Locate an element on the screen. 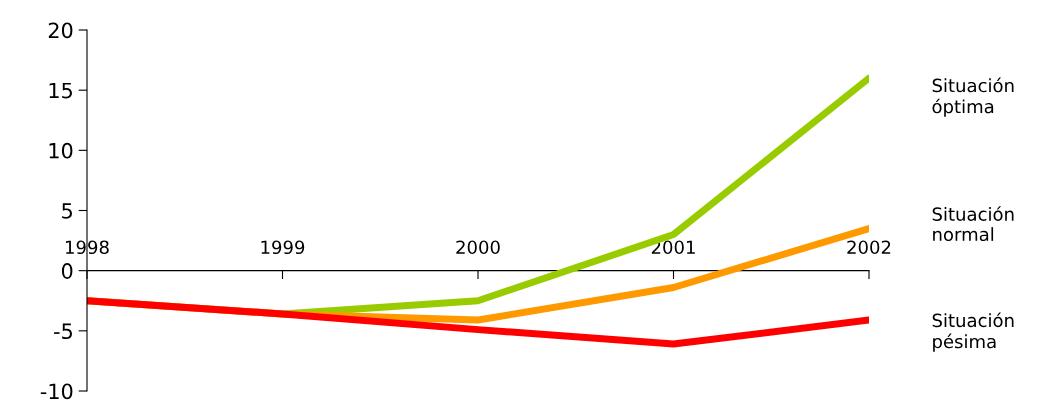 This screenshot has width=1045, height=401. x-tick-label: 2002 is located at coordinates (869, 247).